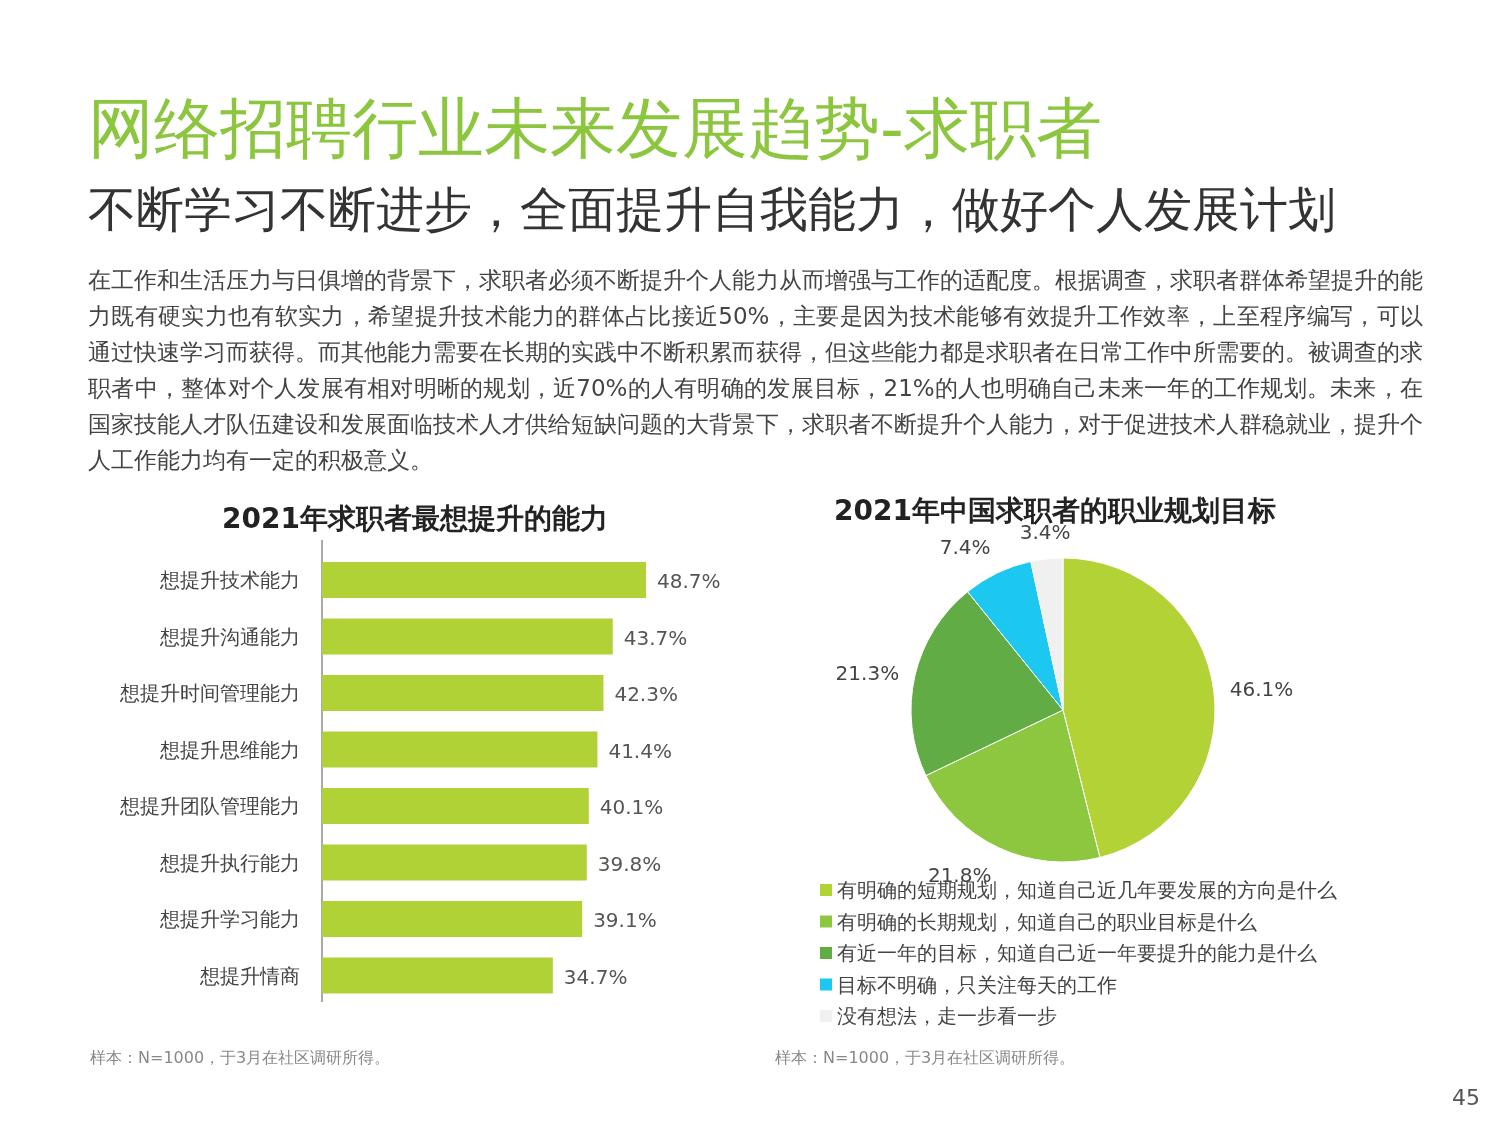 This screenshot has width=1500, height=1125. I want to click on y-tick-label: 想提升思维能力, so click(229, 749).